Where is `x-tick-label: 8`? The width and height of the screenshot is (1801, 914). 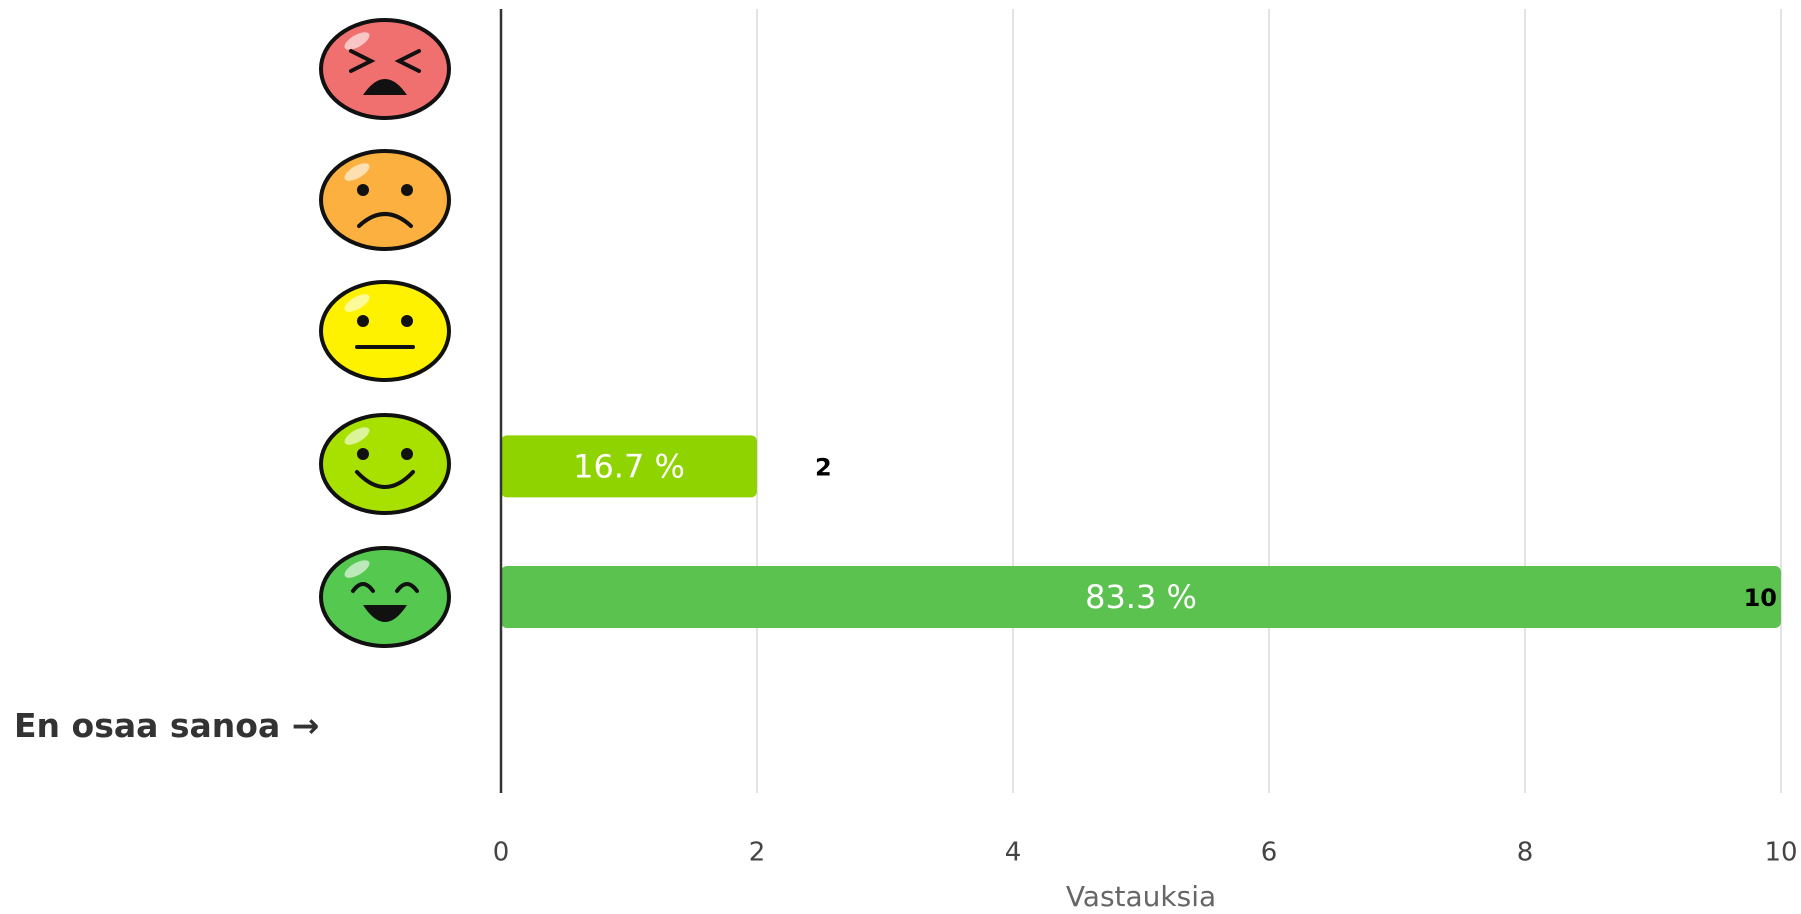
x-tick-label: 8 is located at coordinates (1525, 853).